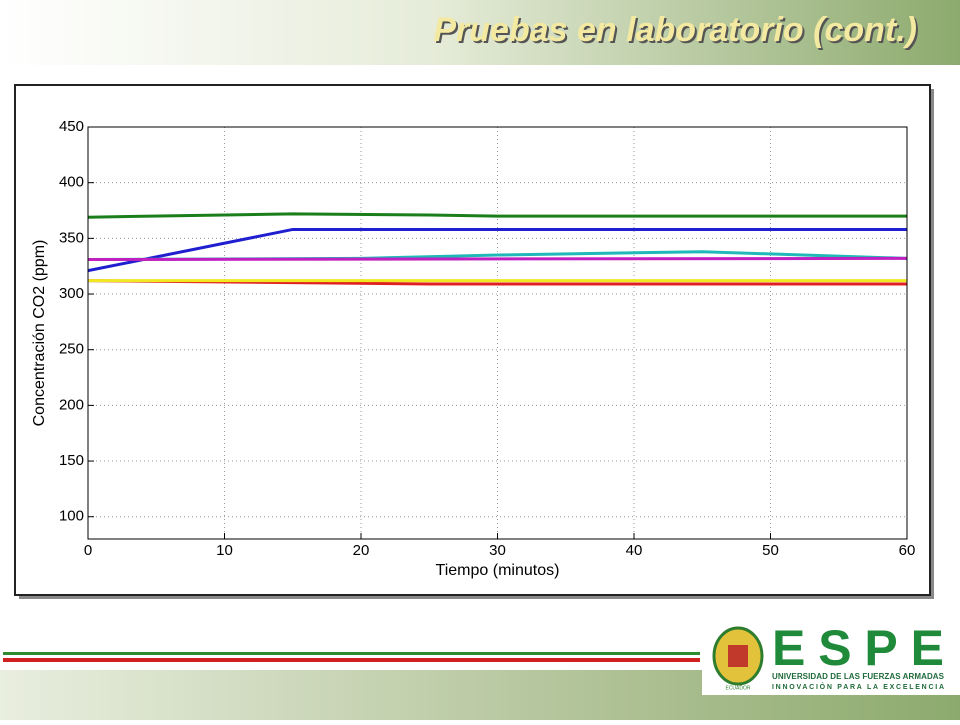  Describe the element at coordinates (858, 686) in the screenshot. I see `logo-line2: INNOVACIÓN PARA LA EXCELENCIA` at that location.